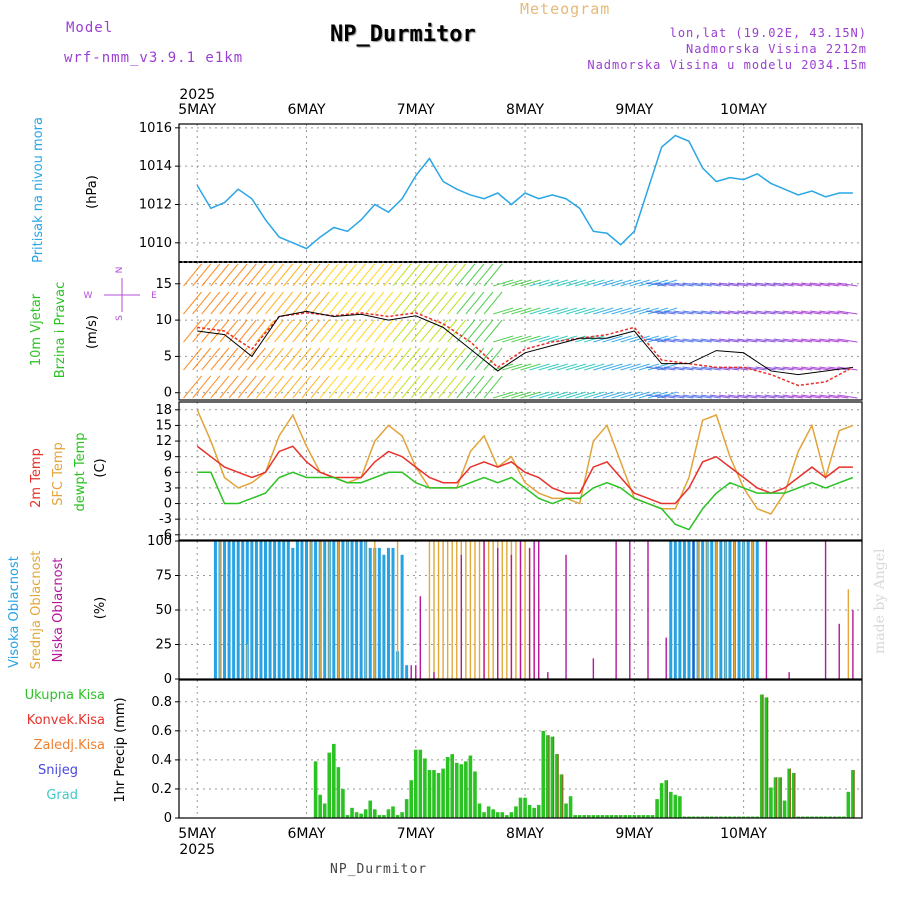  I want to click on temperature-frame, so click(520, 471).